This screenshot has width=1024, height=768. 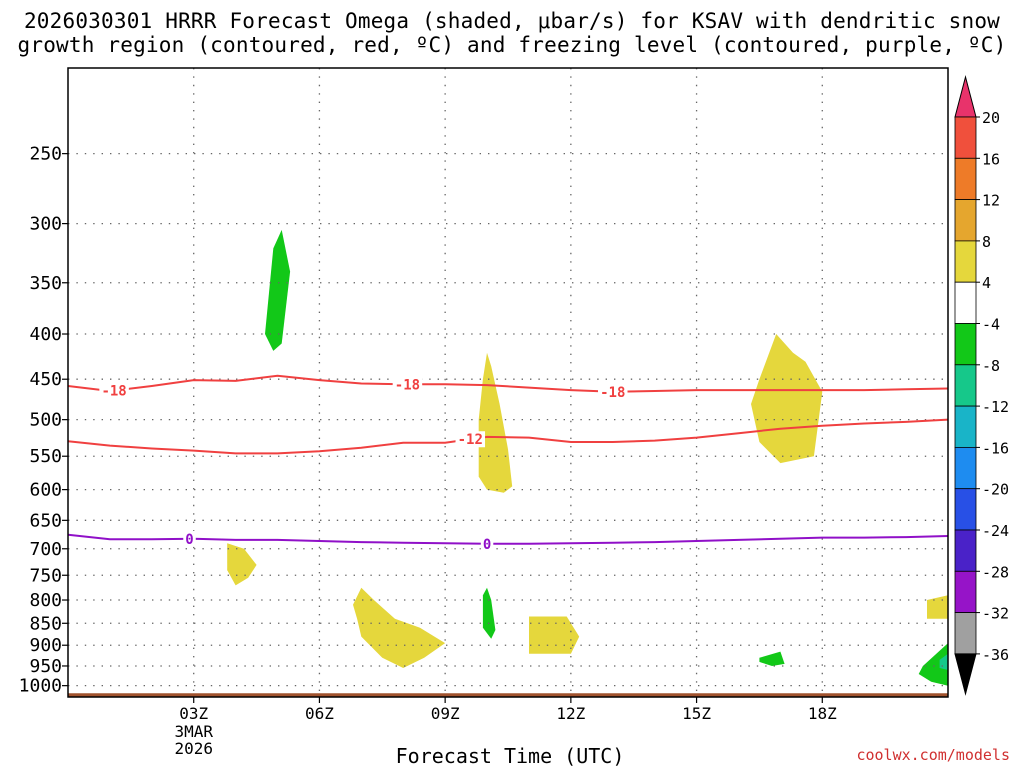 I want to click on colorbar-label: -12, so click(x=995, y=407).